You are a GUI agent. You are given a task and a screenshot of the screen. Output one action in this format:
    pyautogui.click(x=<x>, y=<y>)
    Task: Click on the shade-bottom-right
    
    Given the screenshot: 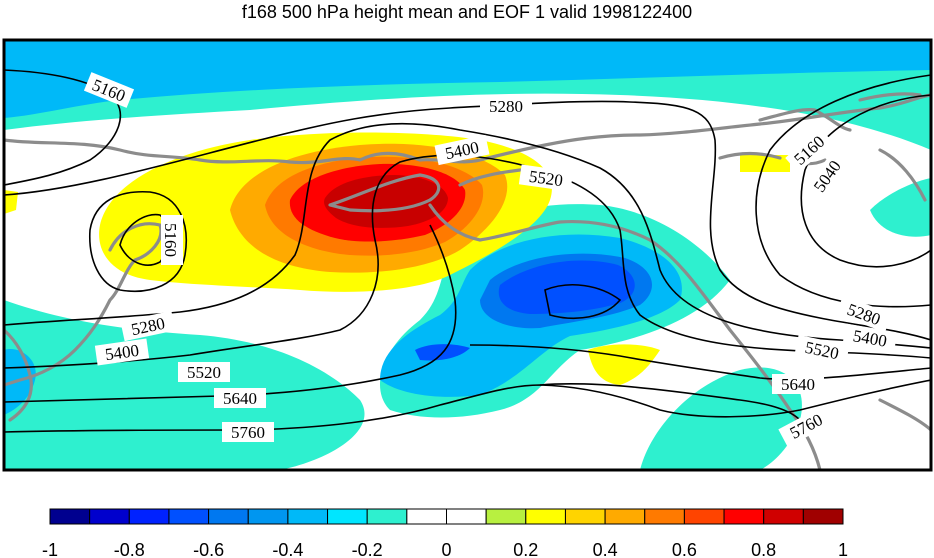 What is the action you would take?
    pyautogui.click(x=721, y=418)
    